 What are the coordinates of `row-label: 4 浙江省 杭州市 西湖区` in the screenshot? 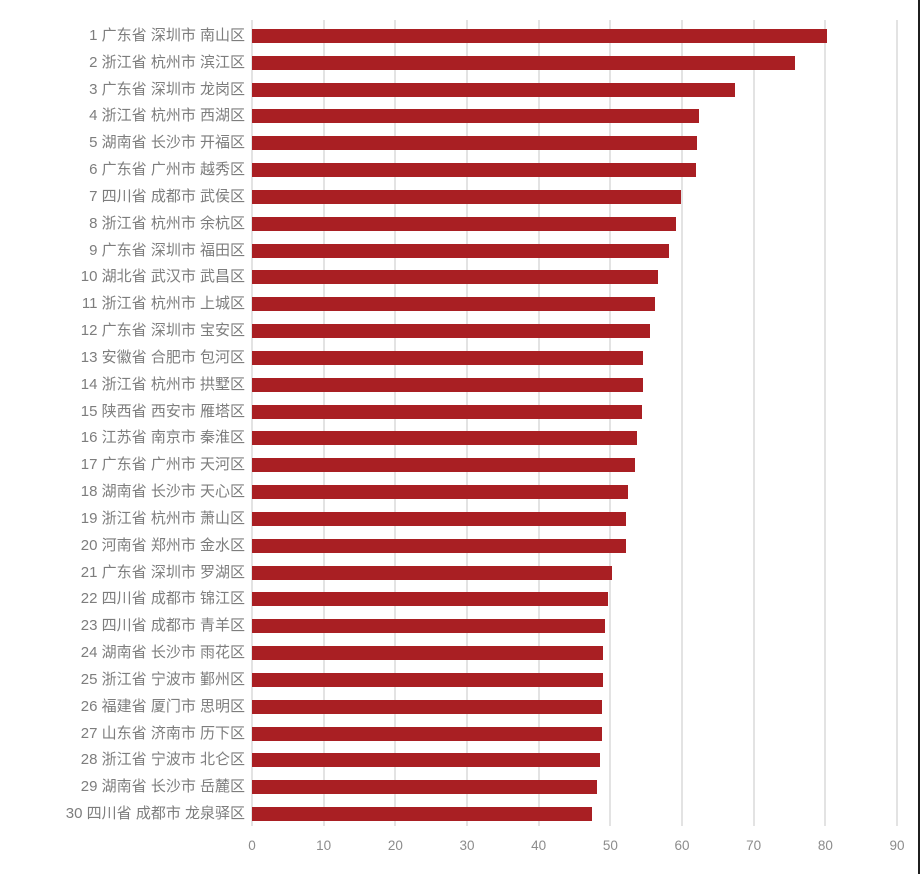 It's located at (167, 116).